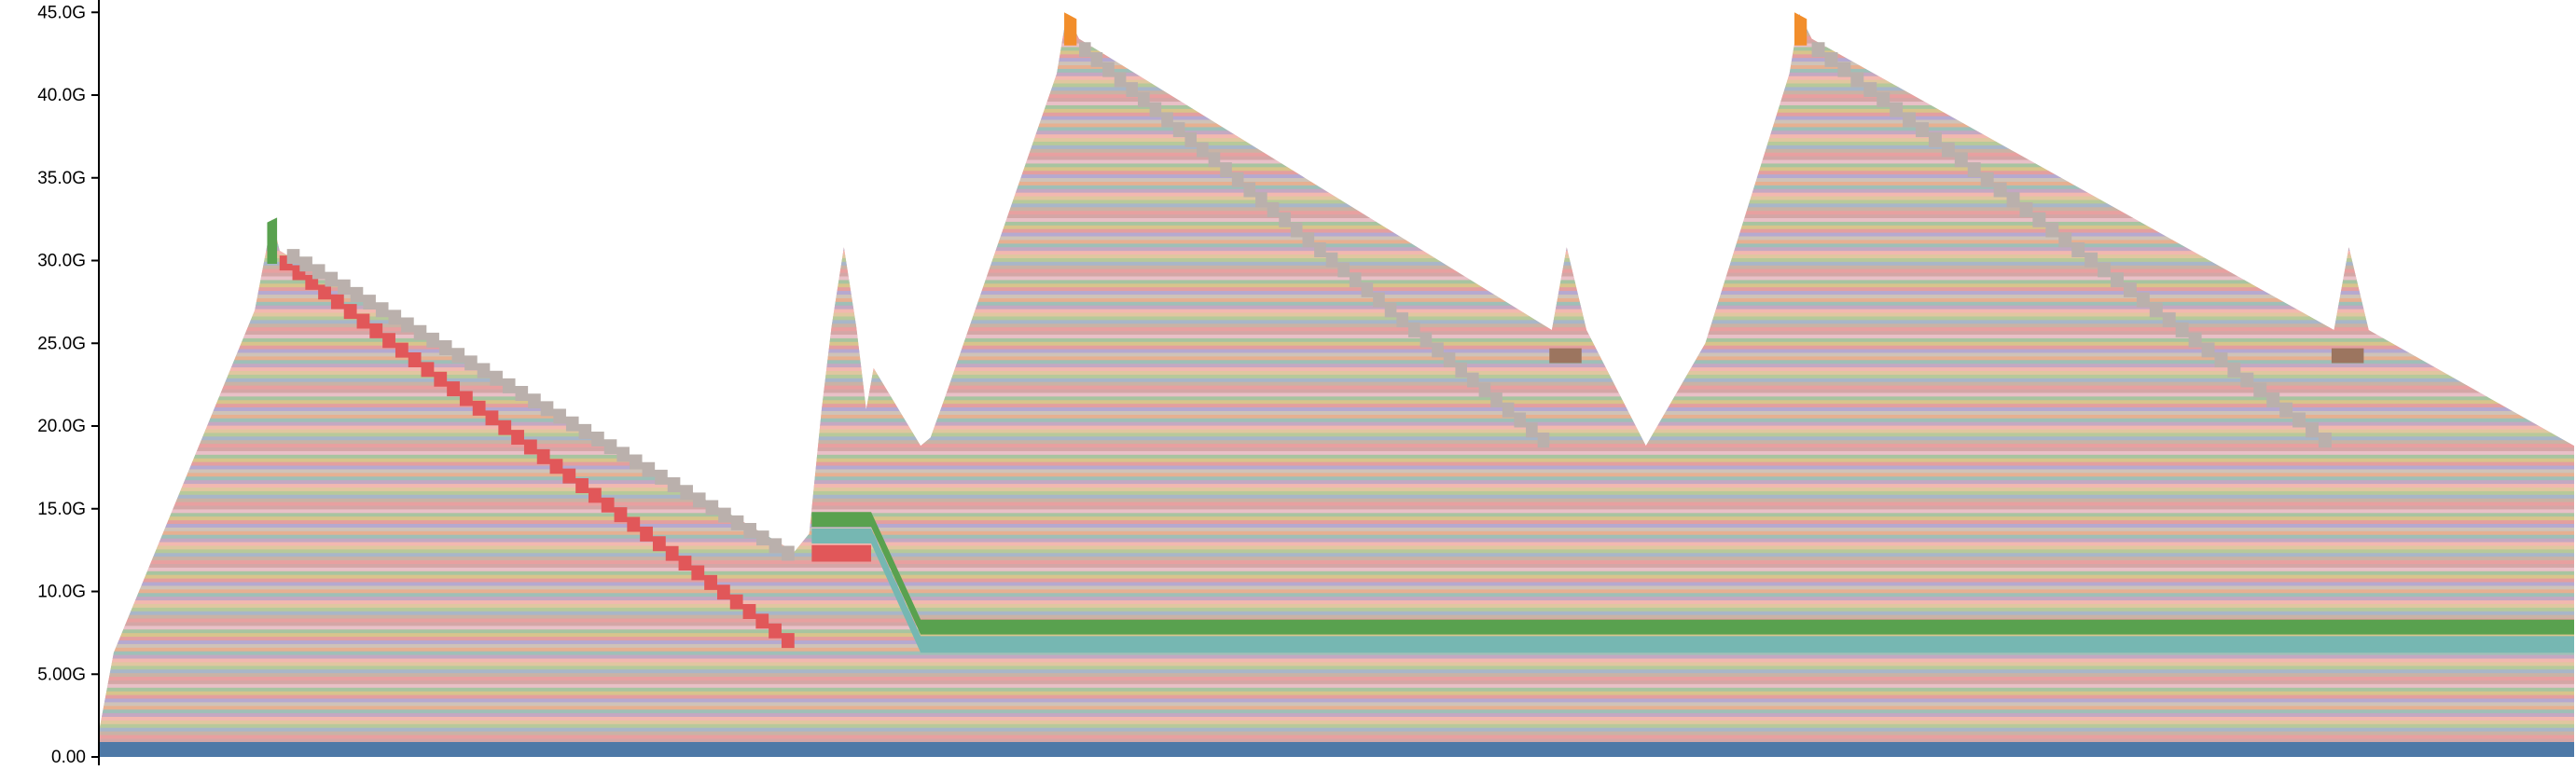 This screenshot has height=770, width=2576. I want to click on y-tick-label: 10.0G, so click(61, 592).